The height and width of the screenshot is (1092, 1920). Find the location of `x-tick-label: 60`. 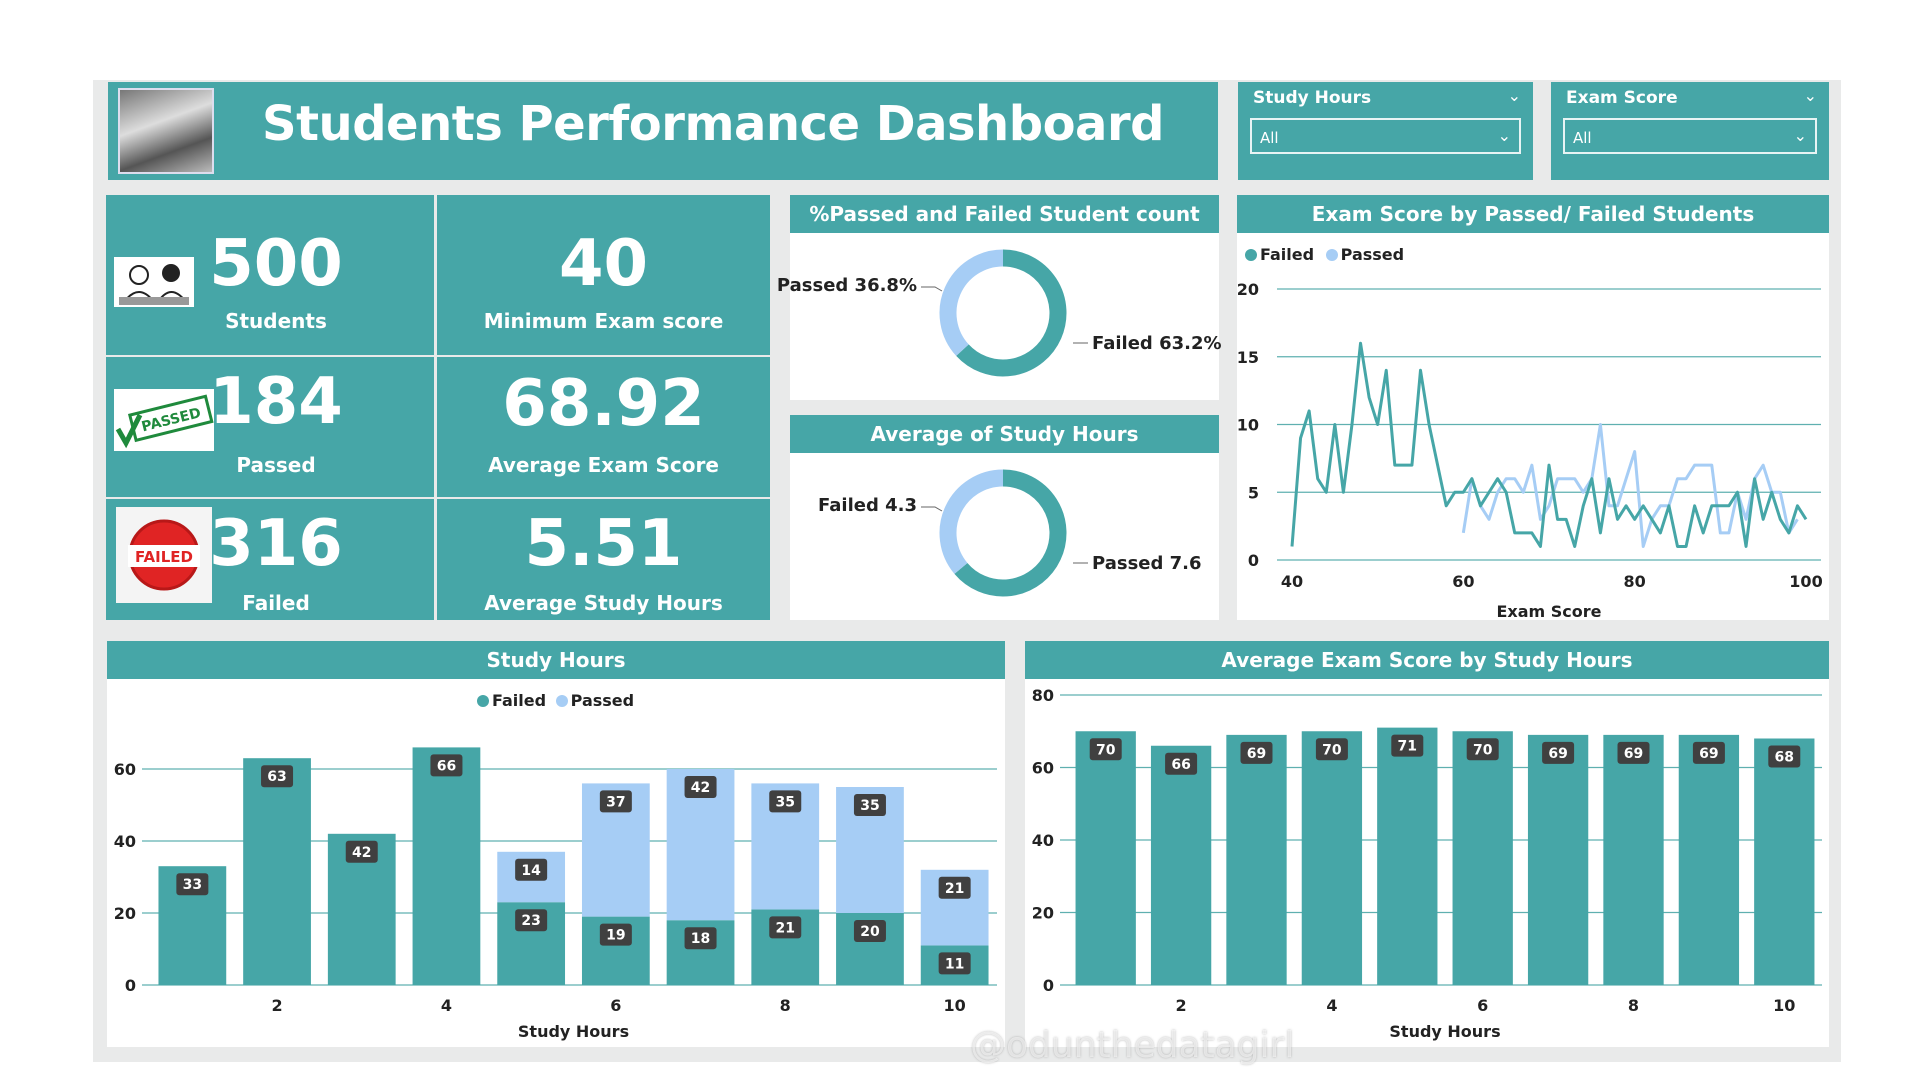

x-tick-label: 60 is located at coordinates (1463, 581).